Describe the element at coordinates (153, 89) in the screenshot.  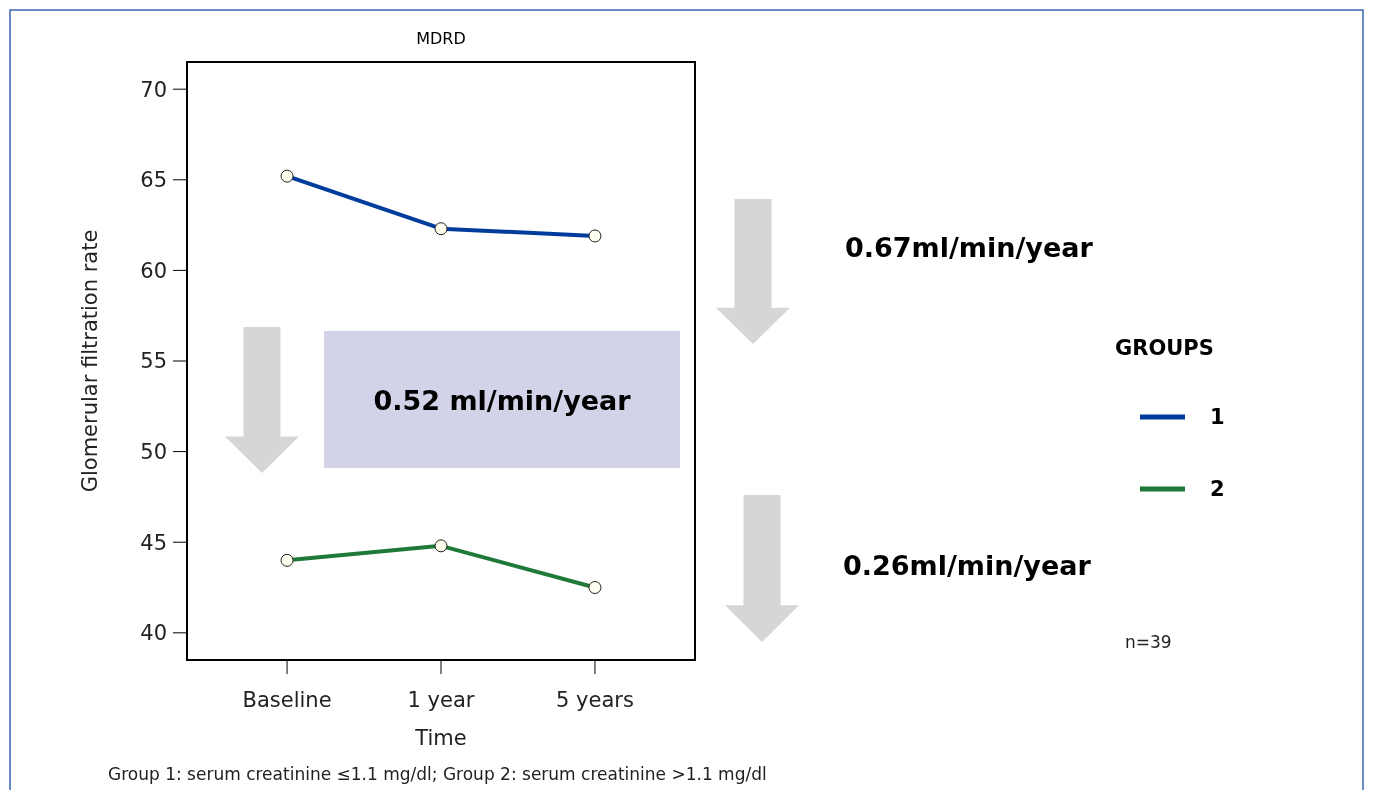
I see `y-tick-label: 70` at that location.